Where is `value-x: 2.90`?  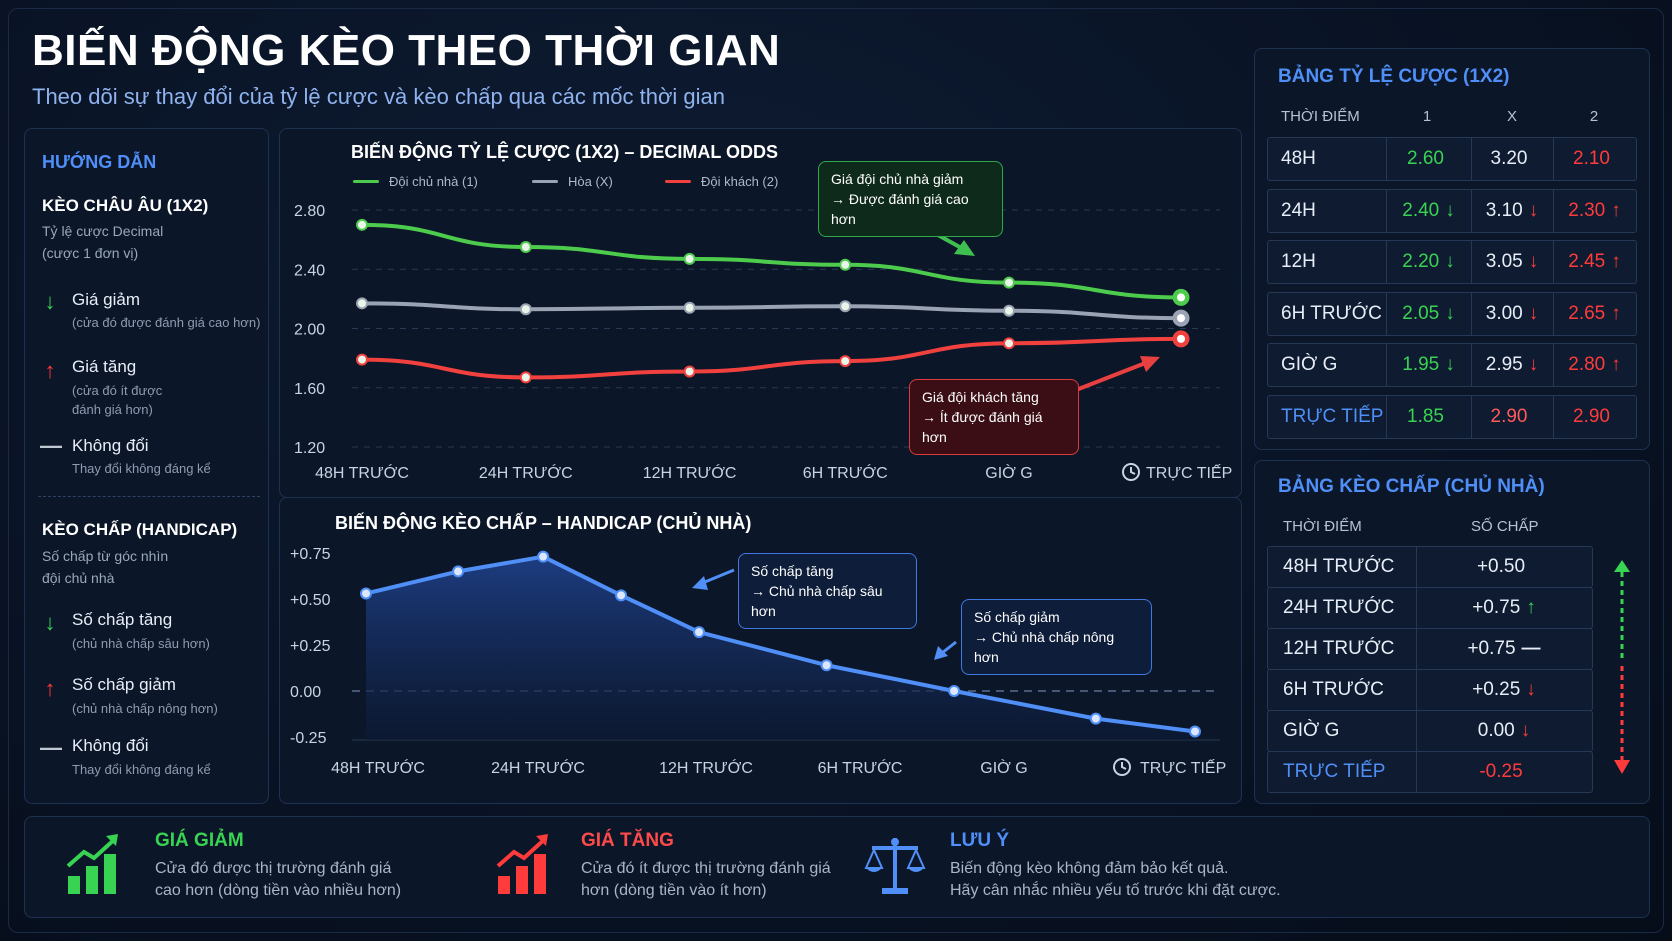
value-x: 2.90 is located at coordinates (1509, 416).